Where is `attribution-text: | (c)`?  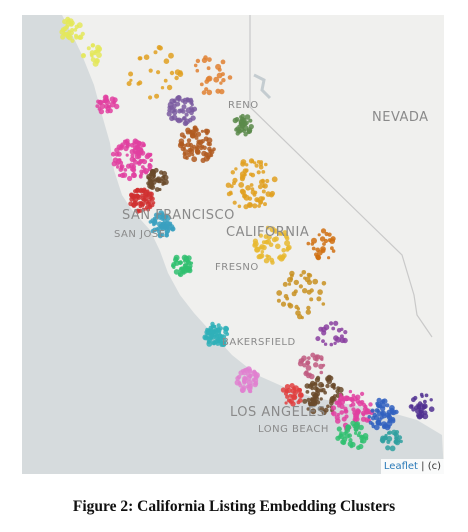 attribution-text: | (c) is located at coordinates (431, 466).